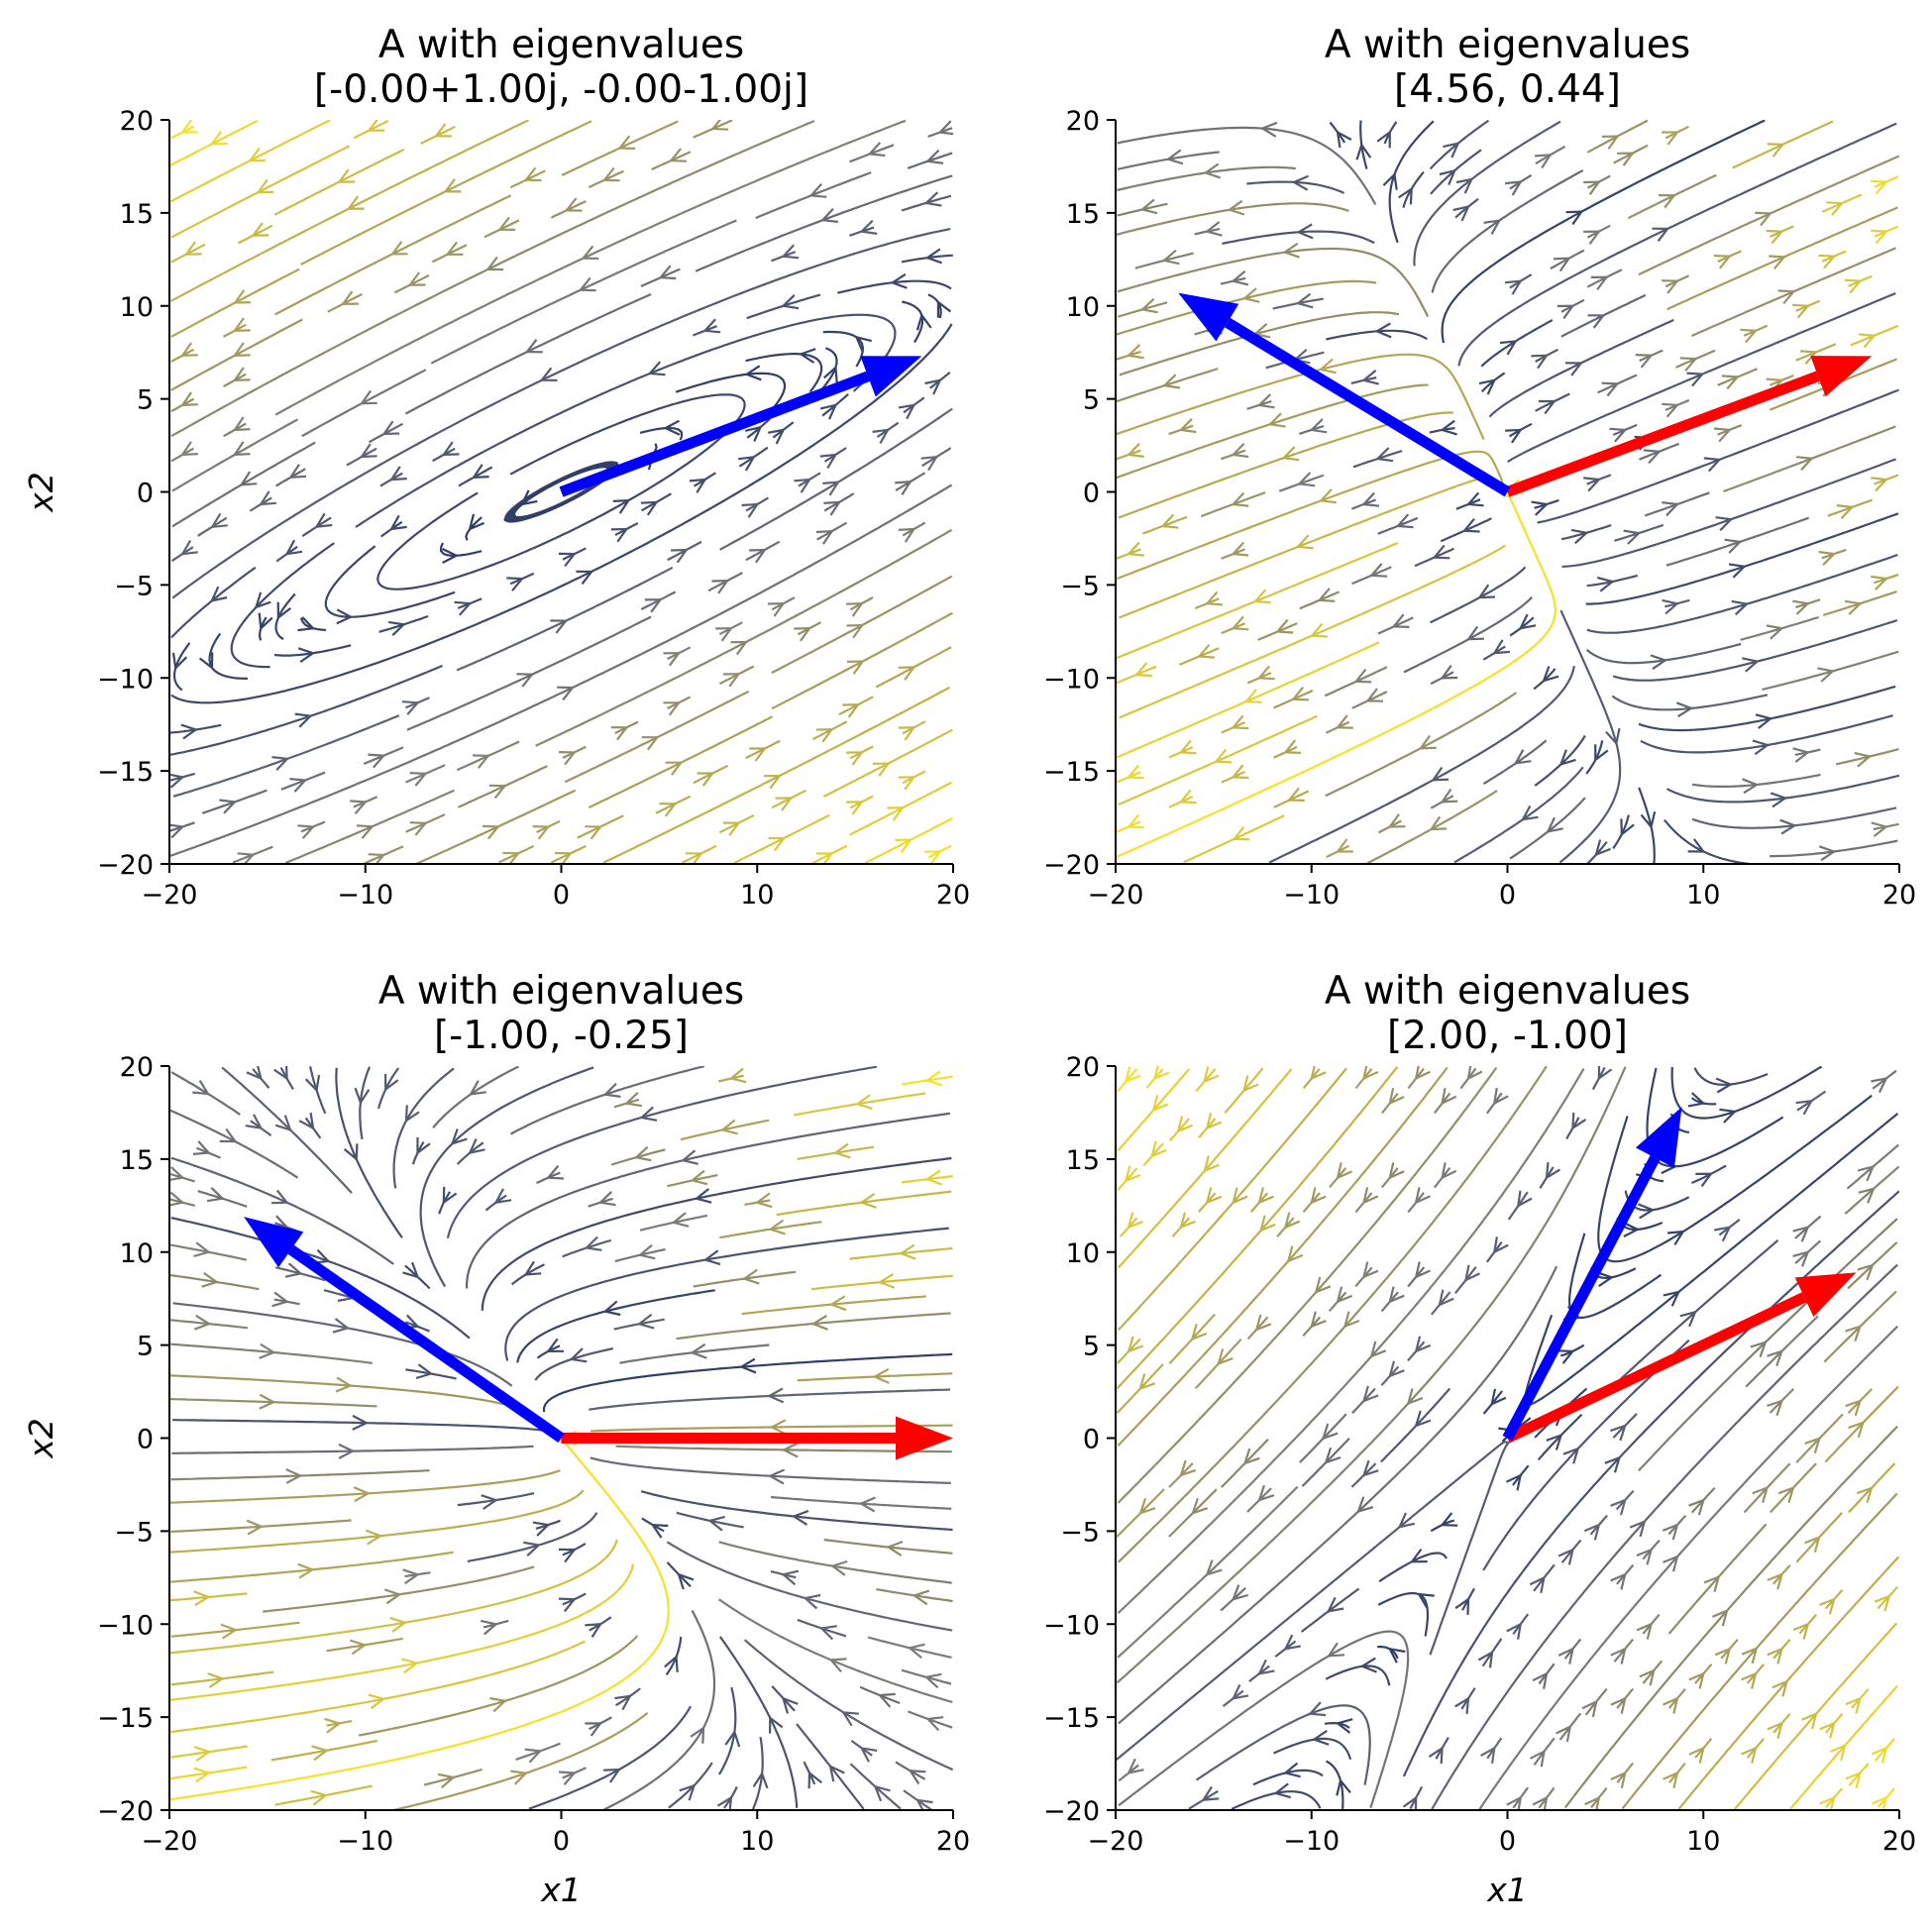 The height and width of the screenshot is (1932, 1932). Describe the element at coordinates (137, 307) in the screenshot. I see `y-tick-label: 10` at that location.